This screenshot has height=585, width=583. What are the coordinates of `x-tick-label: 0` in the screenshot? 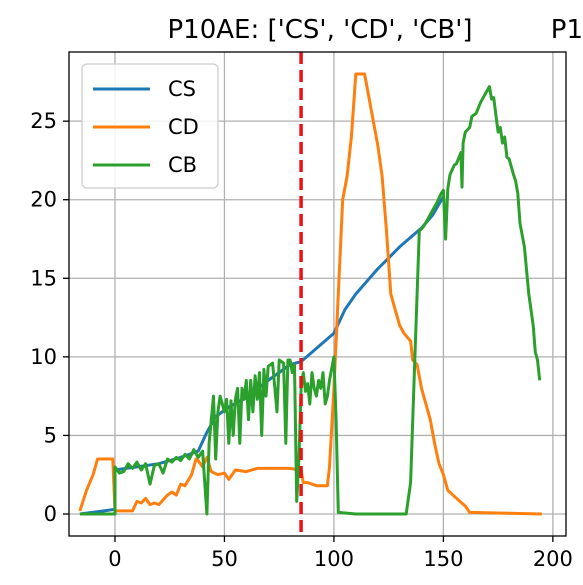 It's located at (114, 559).